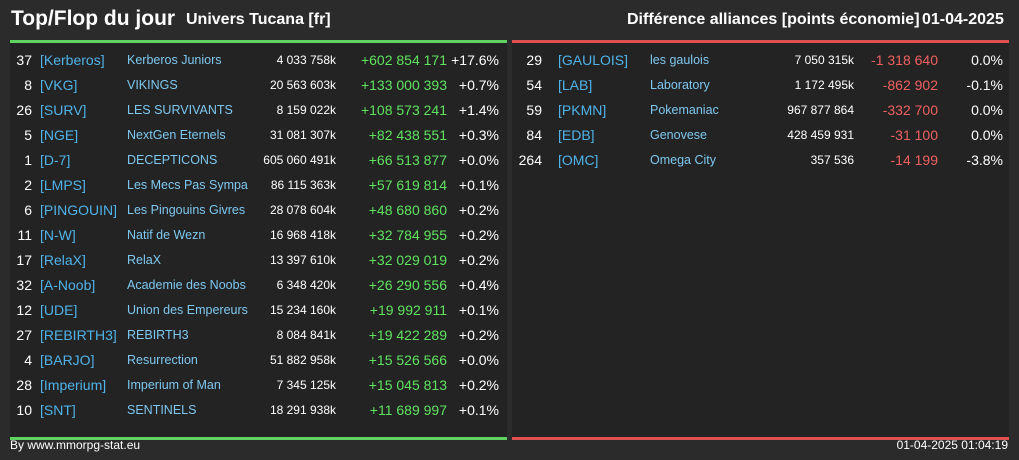 The height and width of the screenshot is (460, 1019). Describe the element at coordinates (172, 160) in the screenshot. I see `alliance-name-link: DECEPTICONS` at that location.